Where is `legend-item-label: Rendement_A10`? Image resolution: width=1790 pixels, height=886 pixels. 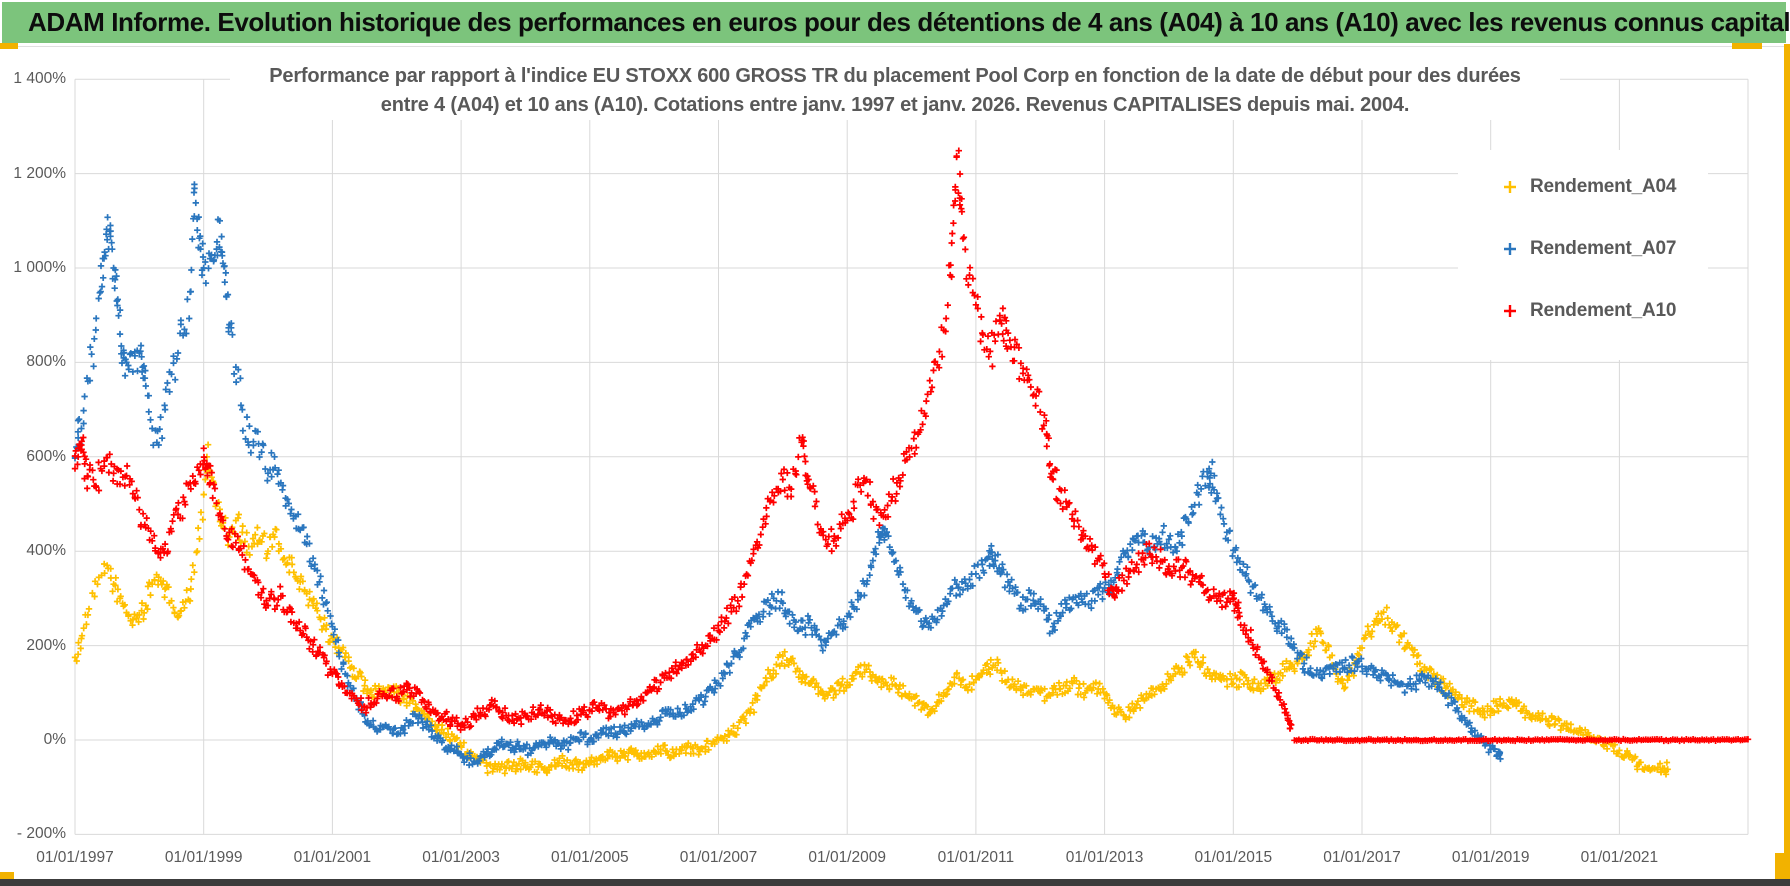 legend-item-label: Rendement_A10 is located at coordinates (1603, 310).